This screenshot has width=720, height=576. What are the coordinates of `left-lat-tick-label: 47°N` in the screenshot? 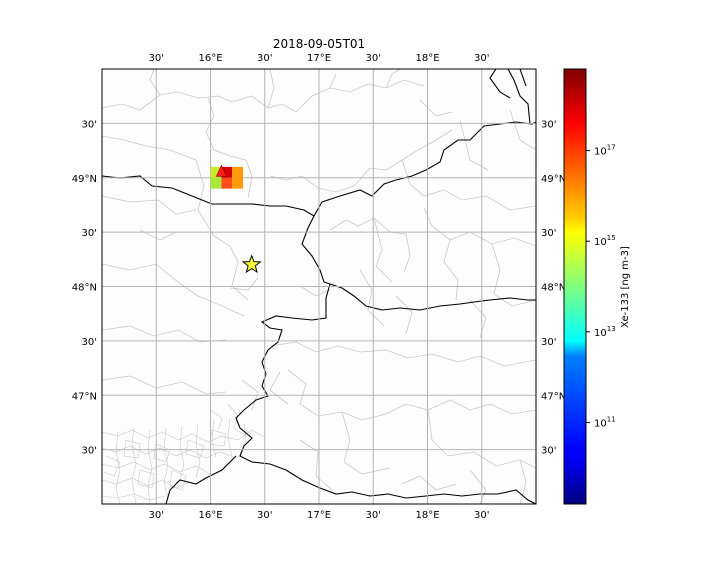 It's located at (84, 396).